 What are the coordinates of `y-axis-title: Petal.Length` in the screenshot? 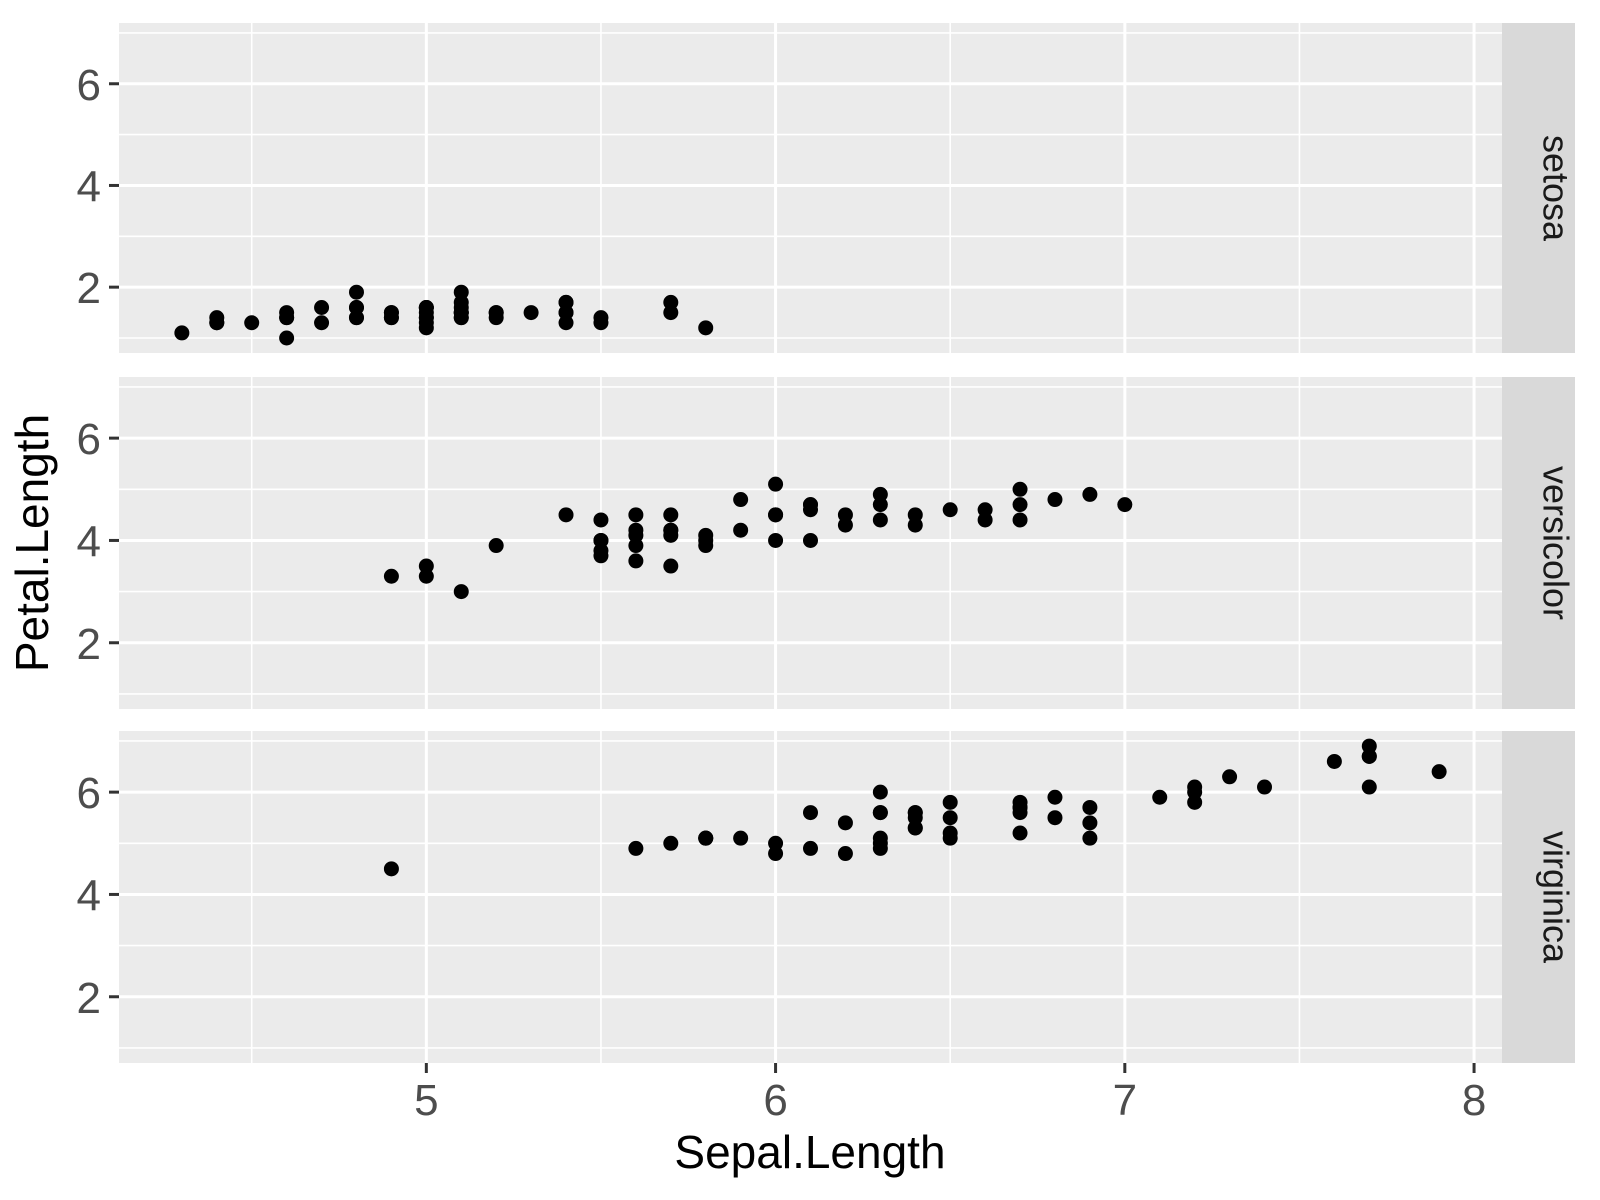 It's located at (32, 543).